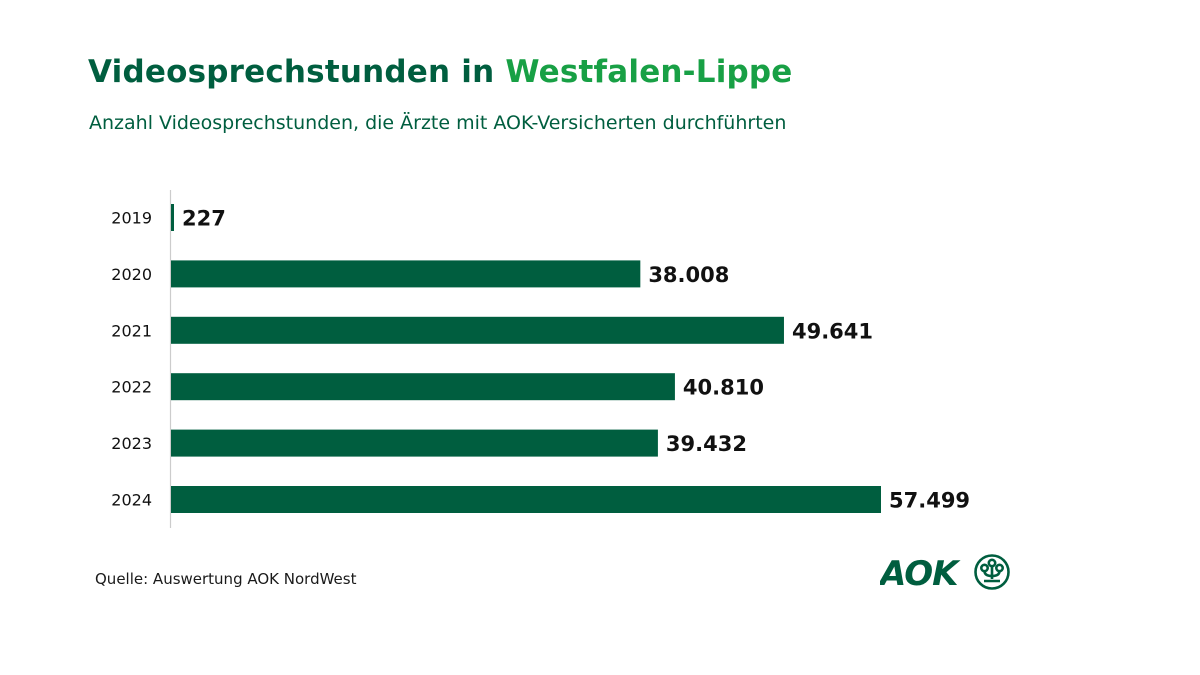 The height and width of the screenshot is (675, 1200). Describe the element at coordinates (131, 443) in the screenshot. I see `category-label: 2023` at that location.